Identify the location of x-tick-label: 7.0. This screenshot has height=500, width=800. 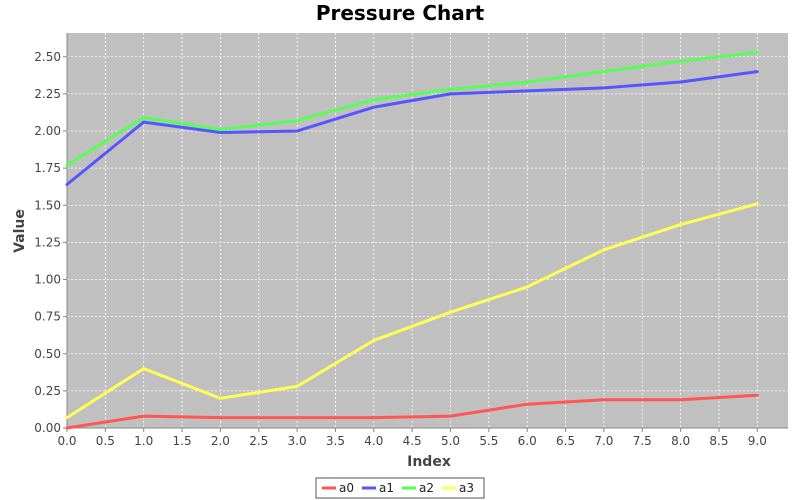
(603, 441).